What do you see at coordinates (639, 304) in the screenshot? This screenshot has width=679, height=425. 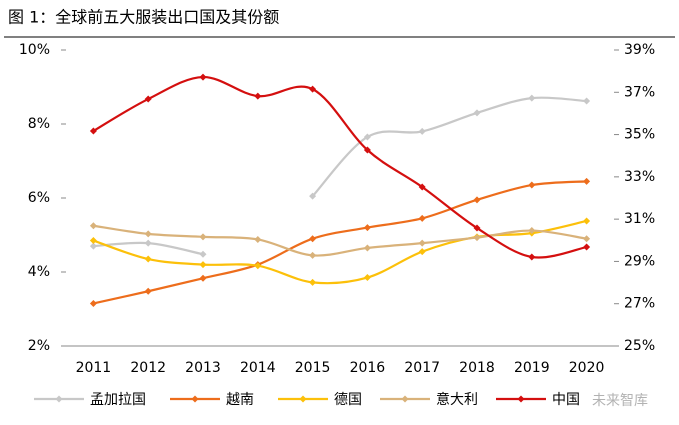 I see `y2-tick-label: 27%` at bounding box center [639, 304].